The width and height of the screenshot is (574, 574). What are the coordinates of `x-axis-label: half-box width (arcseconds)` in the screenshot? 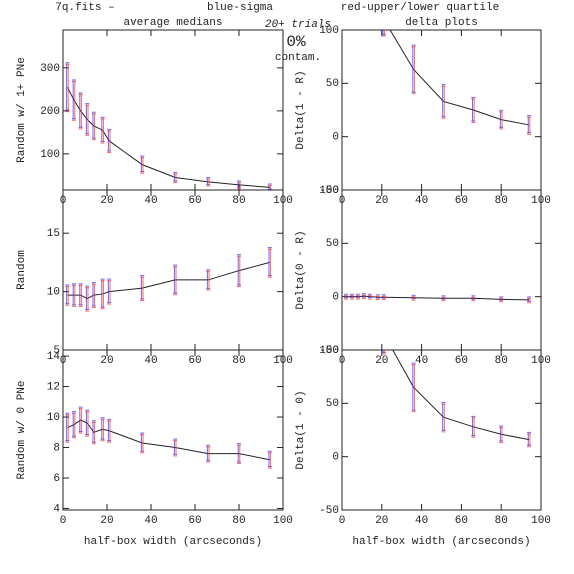 It's located at (441, 542).